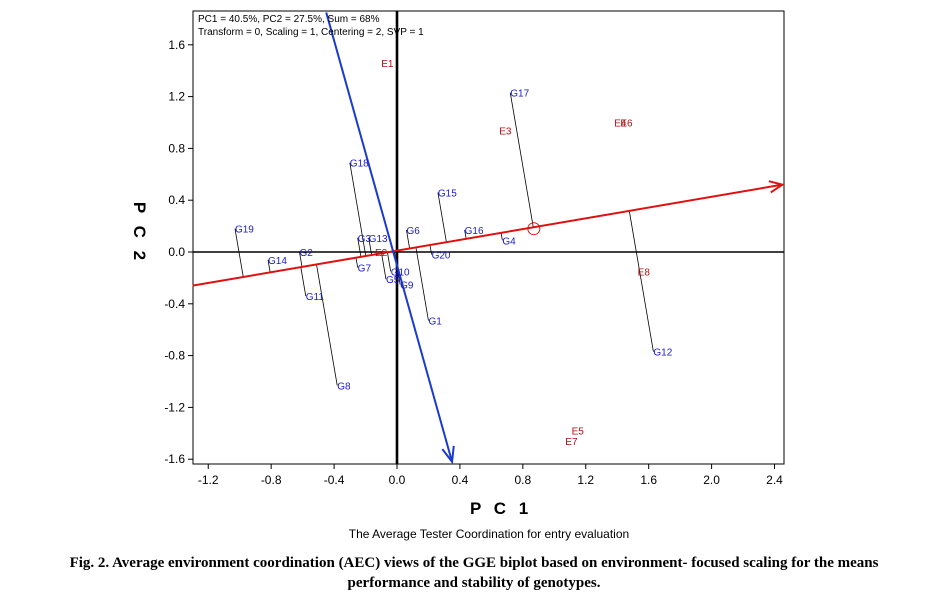 This screenshot has width=948, height=596. I want to click on environment-label: E5, so click(578, 432).